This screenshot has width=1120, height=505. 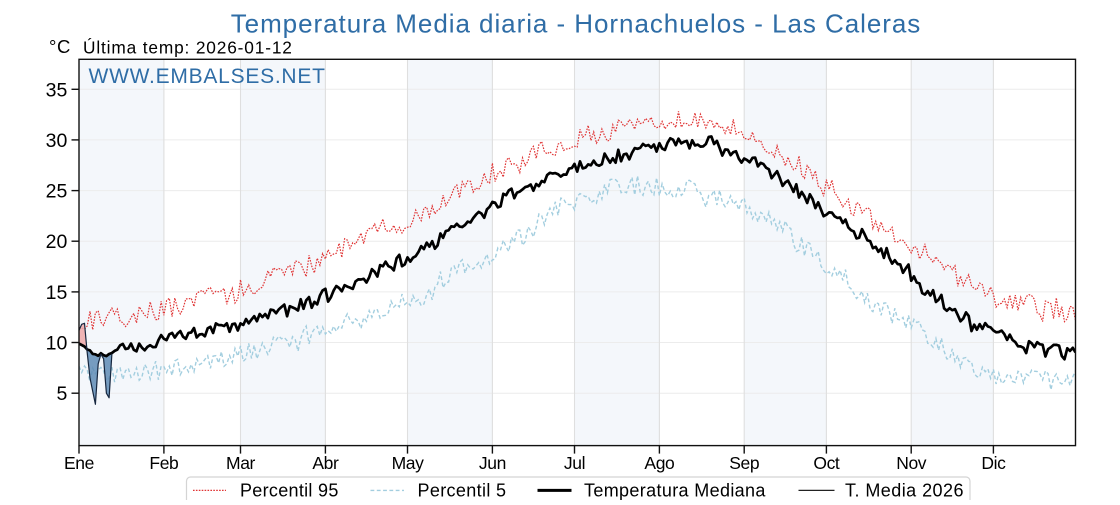 What do you see at coordinates (492, 463) in the screenshot?
I see `svg-text: Jun` at bounding box center [492, 463].